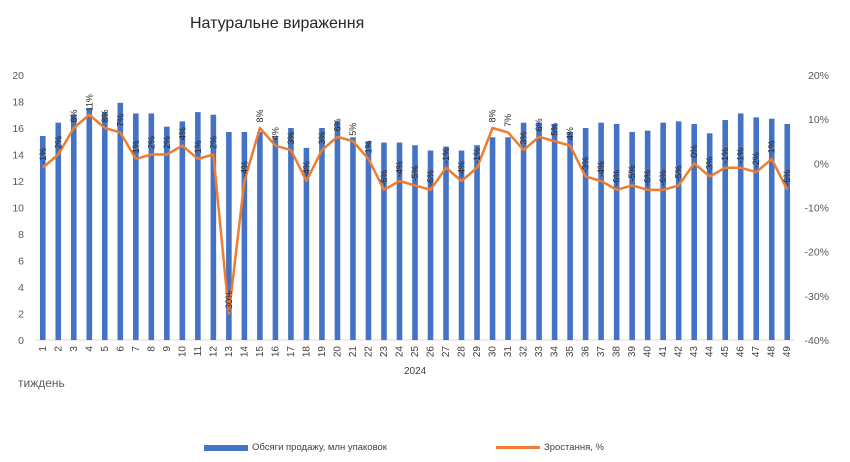 This screenshot has width=850, height=462. What do you see at coordinates (787, 352) in the screenshot?
I see `x-tick-label: 49` at bounding box center [787, 352].